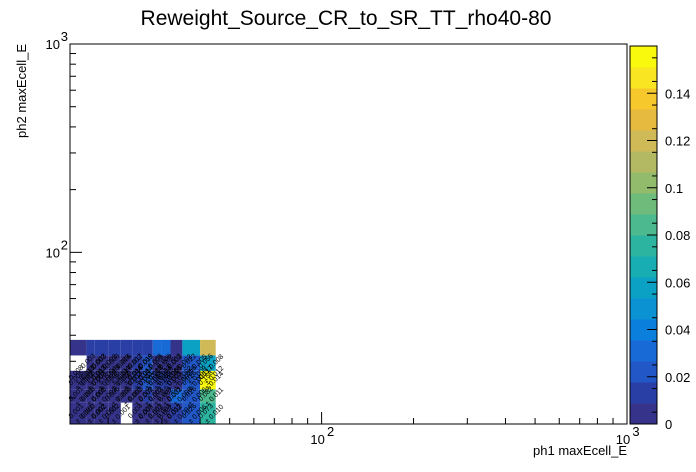 This screenshot has width=696, height=472. I want to click on colorbar-tick-label: 0.06, so click(677, 282).